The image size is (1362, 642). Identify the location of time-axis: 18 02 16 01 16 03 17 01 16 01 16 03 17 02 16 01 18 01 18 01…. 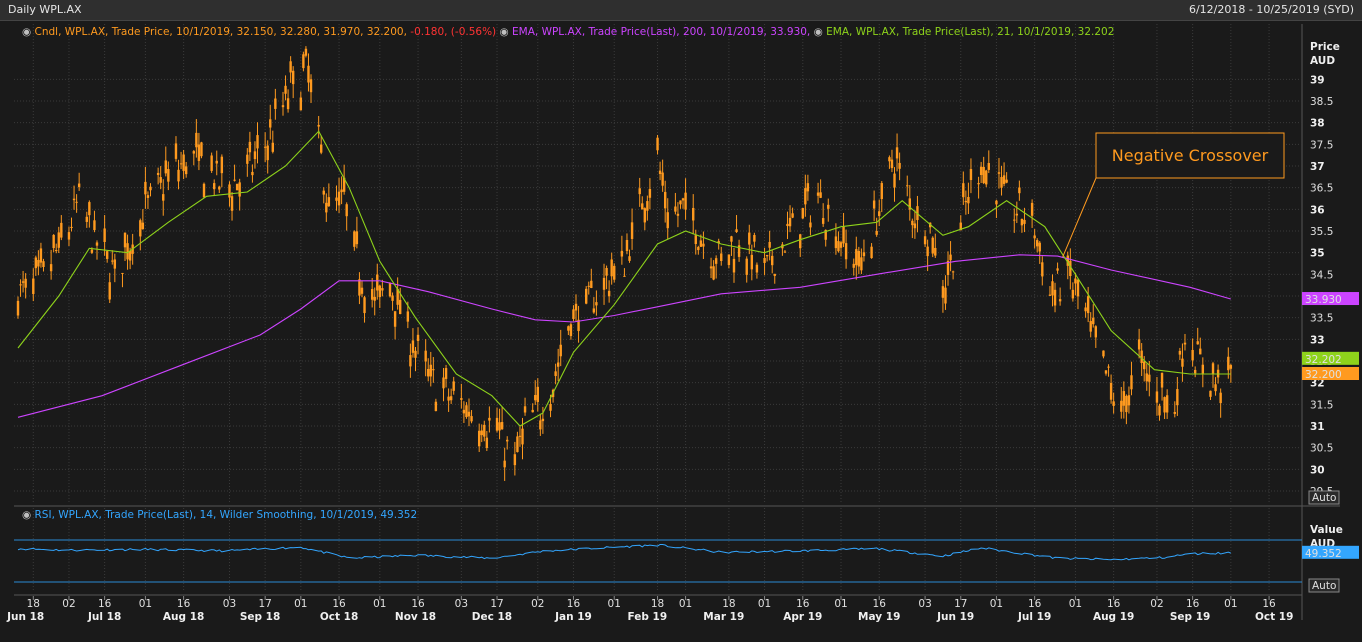
(654, 608).